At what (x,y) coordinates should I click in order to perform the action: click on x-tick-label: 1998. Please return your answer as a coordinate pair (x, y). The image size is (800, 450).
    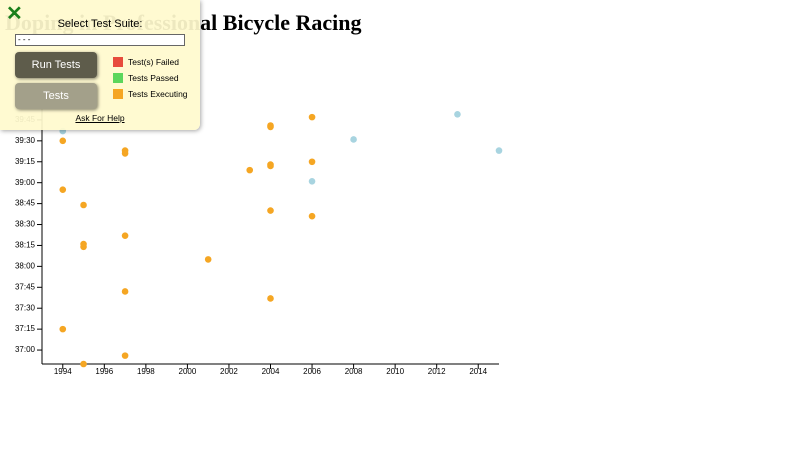
    Looking at the image, I should click on (146, 371).